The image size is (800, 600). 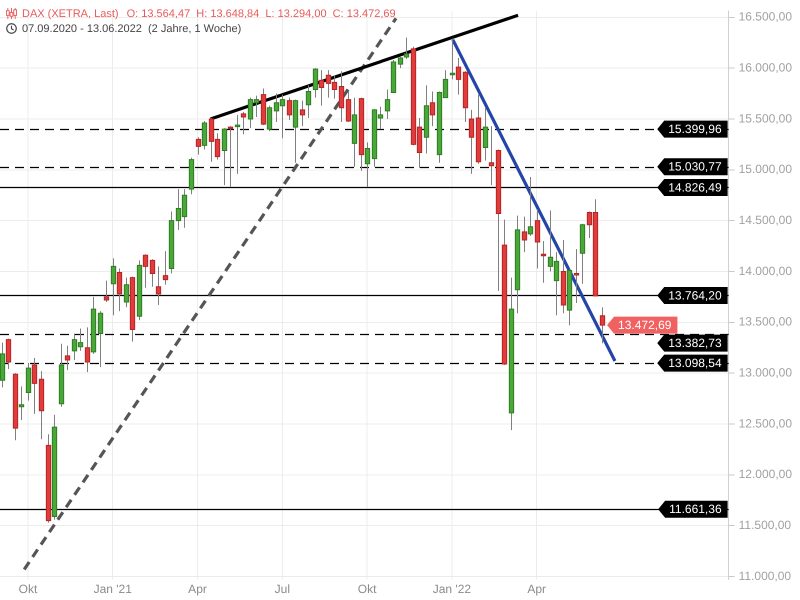 What do you see at coordinates (765, 271) in the screenshot?
I see `y-tick-label: 14.000,00` at bounding box center [765, 271].